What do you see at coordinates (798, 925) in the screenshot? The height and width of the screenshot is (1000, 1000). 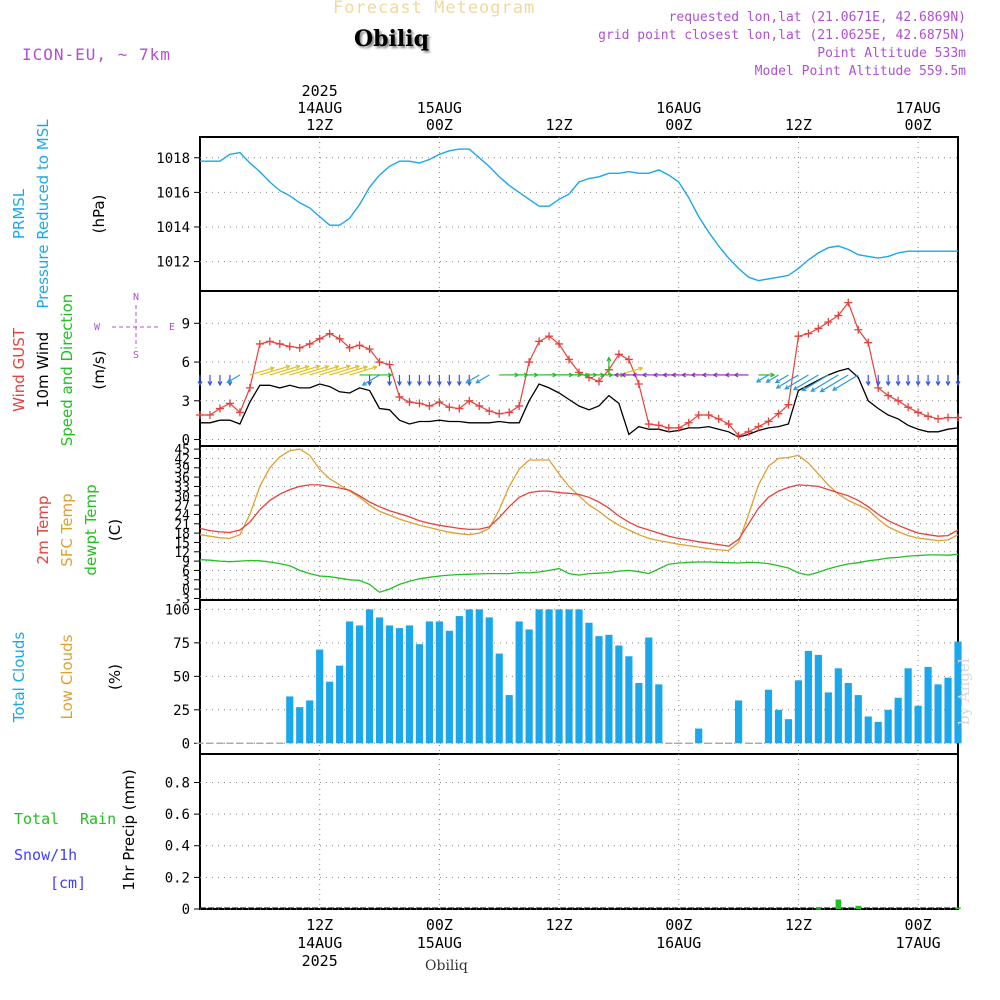 I see `bottom-time-label: 12Z` at bounding box center [798, 925].